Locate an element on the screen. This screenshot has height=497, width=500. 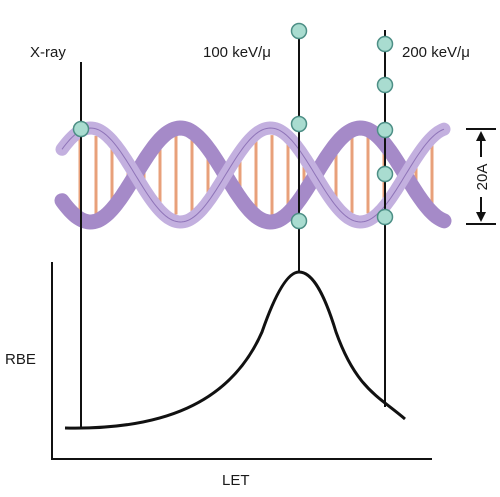
x-axis-label: LET is located at coordinates (236, 480).